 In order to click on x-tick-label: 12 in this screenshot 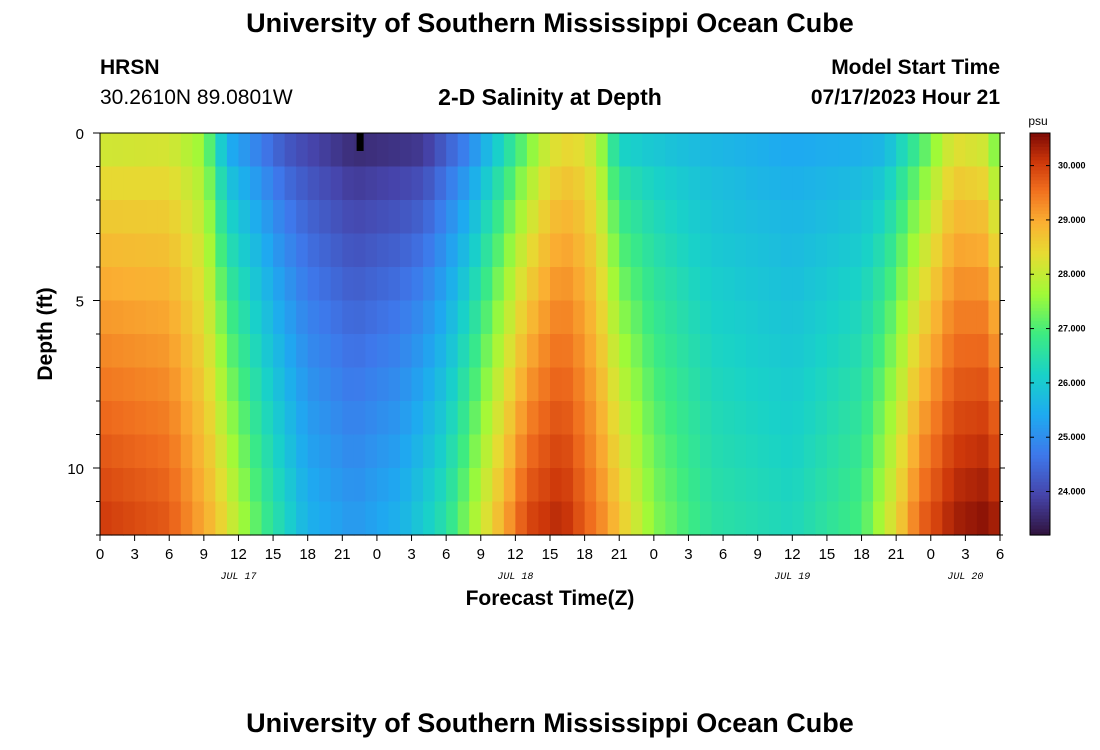, I will do `click(238, 554)`.